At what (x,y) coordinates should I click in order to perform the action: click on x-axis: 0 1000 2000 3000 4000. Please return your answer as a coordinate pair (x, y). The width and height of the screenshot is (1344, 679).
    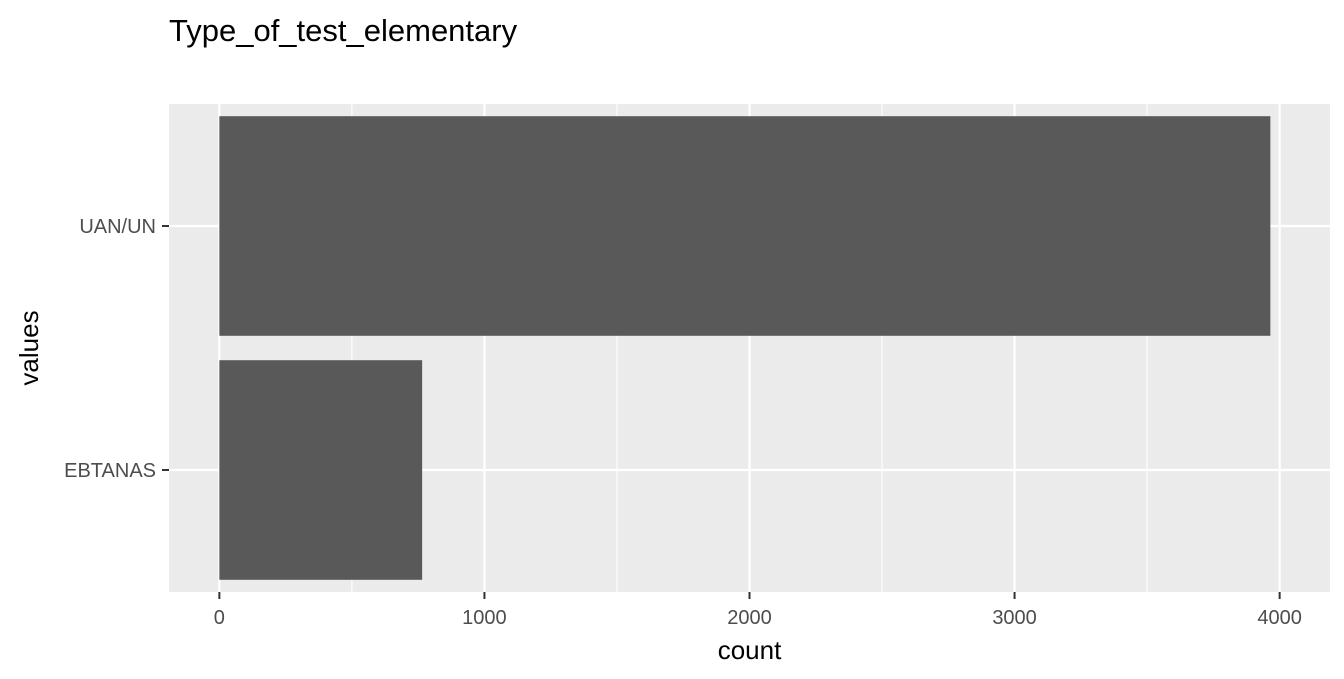
    Looking at the image, I should click on (758, 610).